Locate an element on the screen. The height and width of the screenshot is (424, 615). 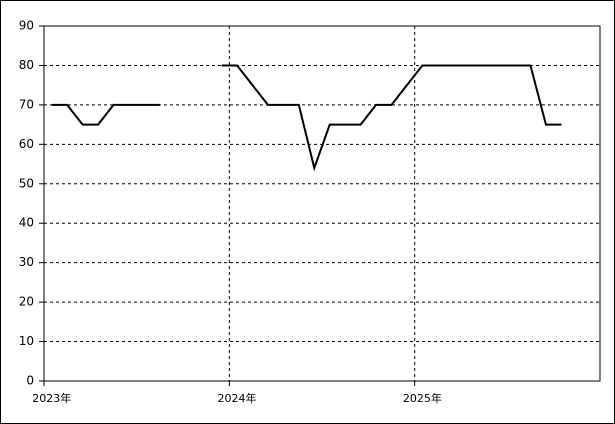
y-tick-label: 0 is located at coordinates (30, 381).